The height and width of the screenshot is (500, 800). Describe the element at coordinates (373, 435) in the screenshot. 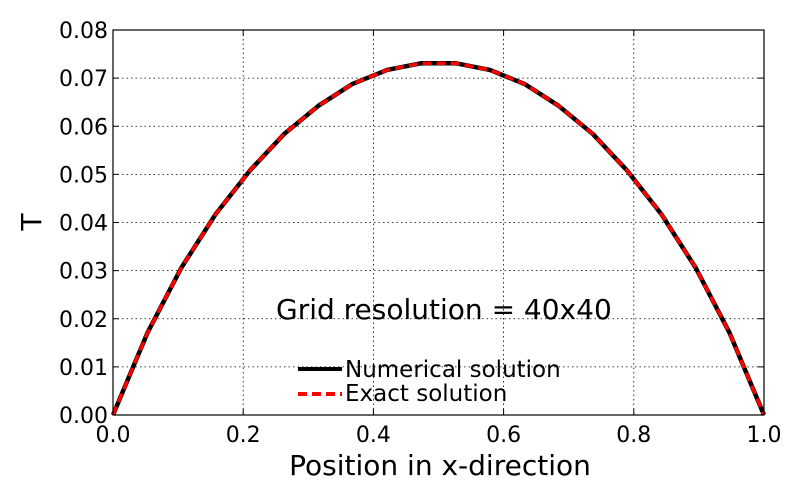

I see `x-tick-label: 0.4` at that location.